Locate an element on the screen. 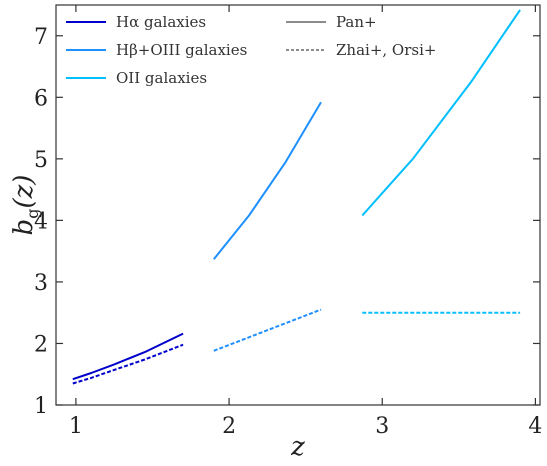 Image resolution: width=547 pixels, height=466 pixels. series-line-halpha-solid is located at coordinates (128, 356).